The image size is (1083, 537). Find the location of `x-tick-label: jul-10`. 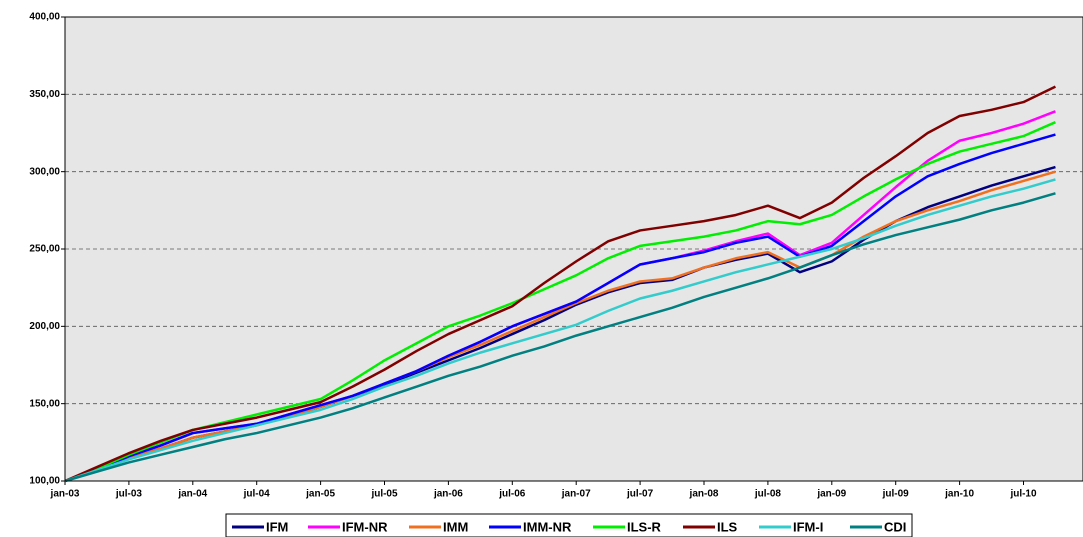

x-tick-label: jul-10 is located at coordinates (1023, 494).